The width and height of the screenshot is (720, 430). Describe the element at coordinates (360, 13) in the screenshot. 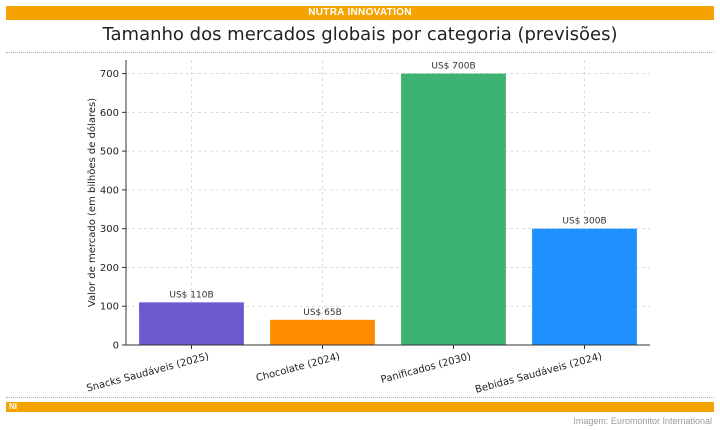

I see `brand-banner: NUTRA INNOVATION` at that location.